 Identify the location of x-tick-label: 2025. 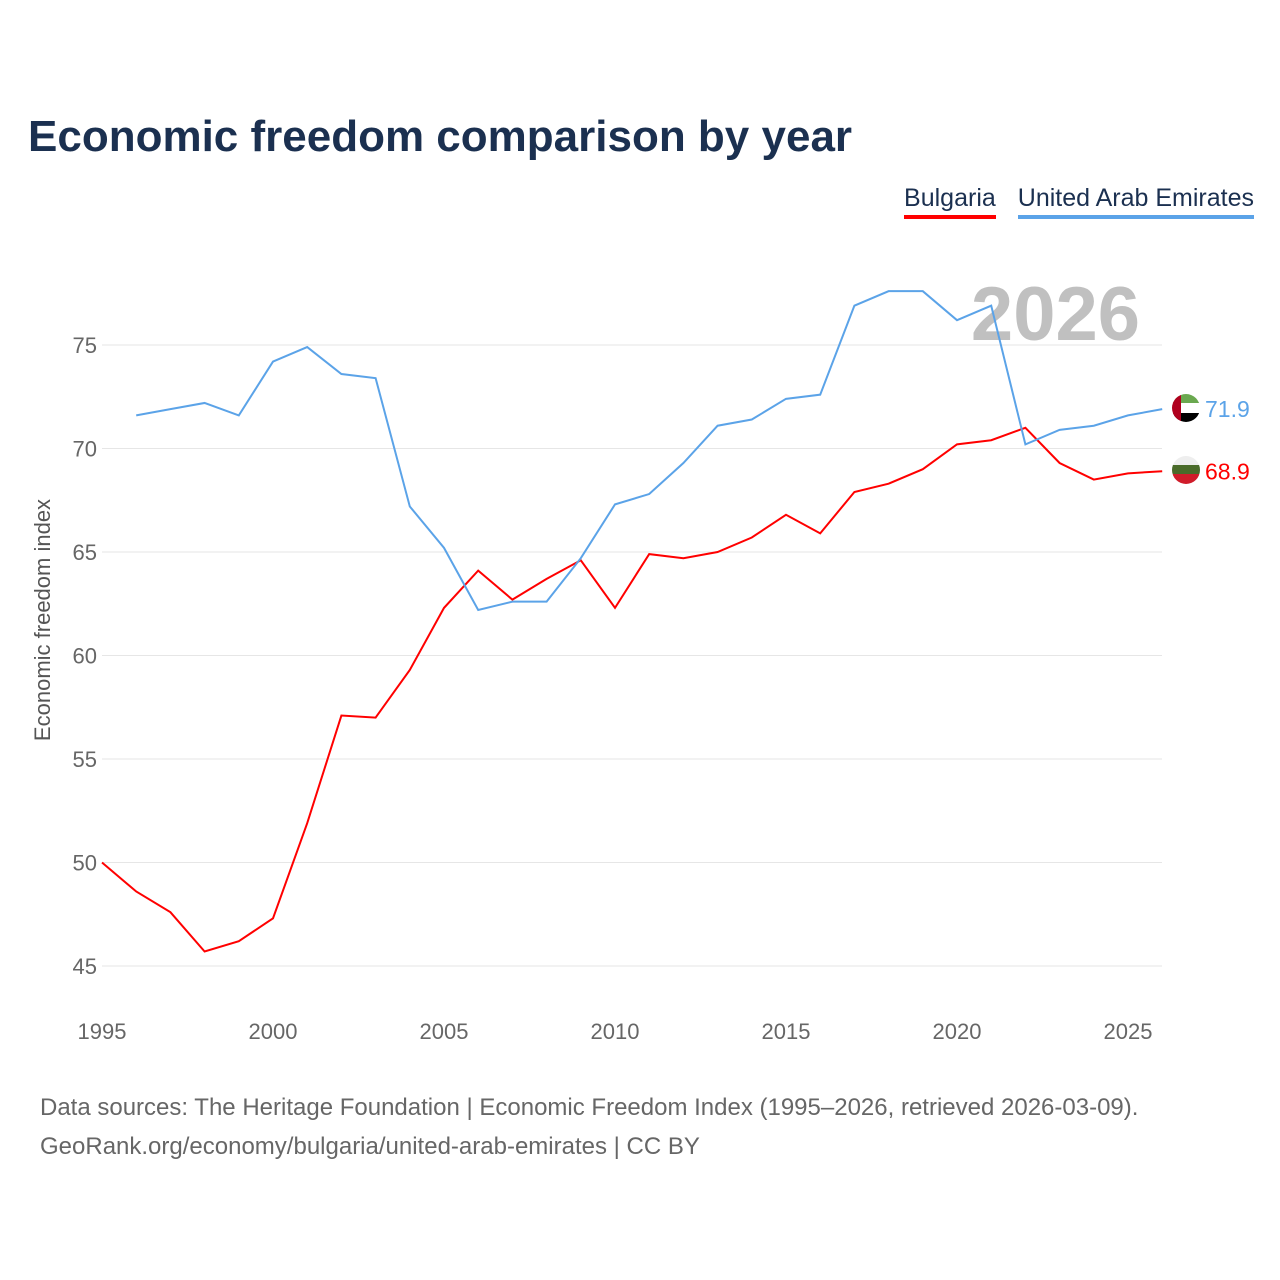
(1128, 1031).